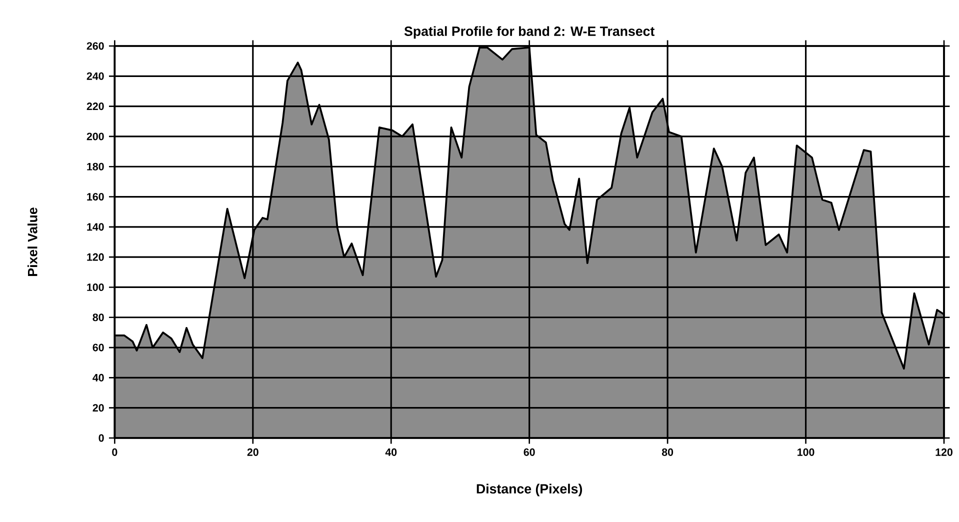 This screenshot has width=959, height=522. I want to click on y-tick-label: 220, so click(95, 106).